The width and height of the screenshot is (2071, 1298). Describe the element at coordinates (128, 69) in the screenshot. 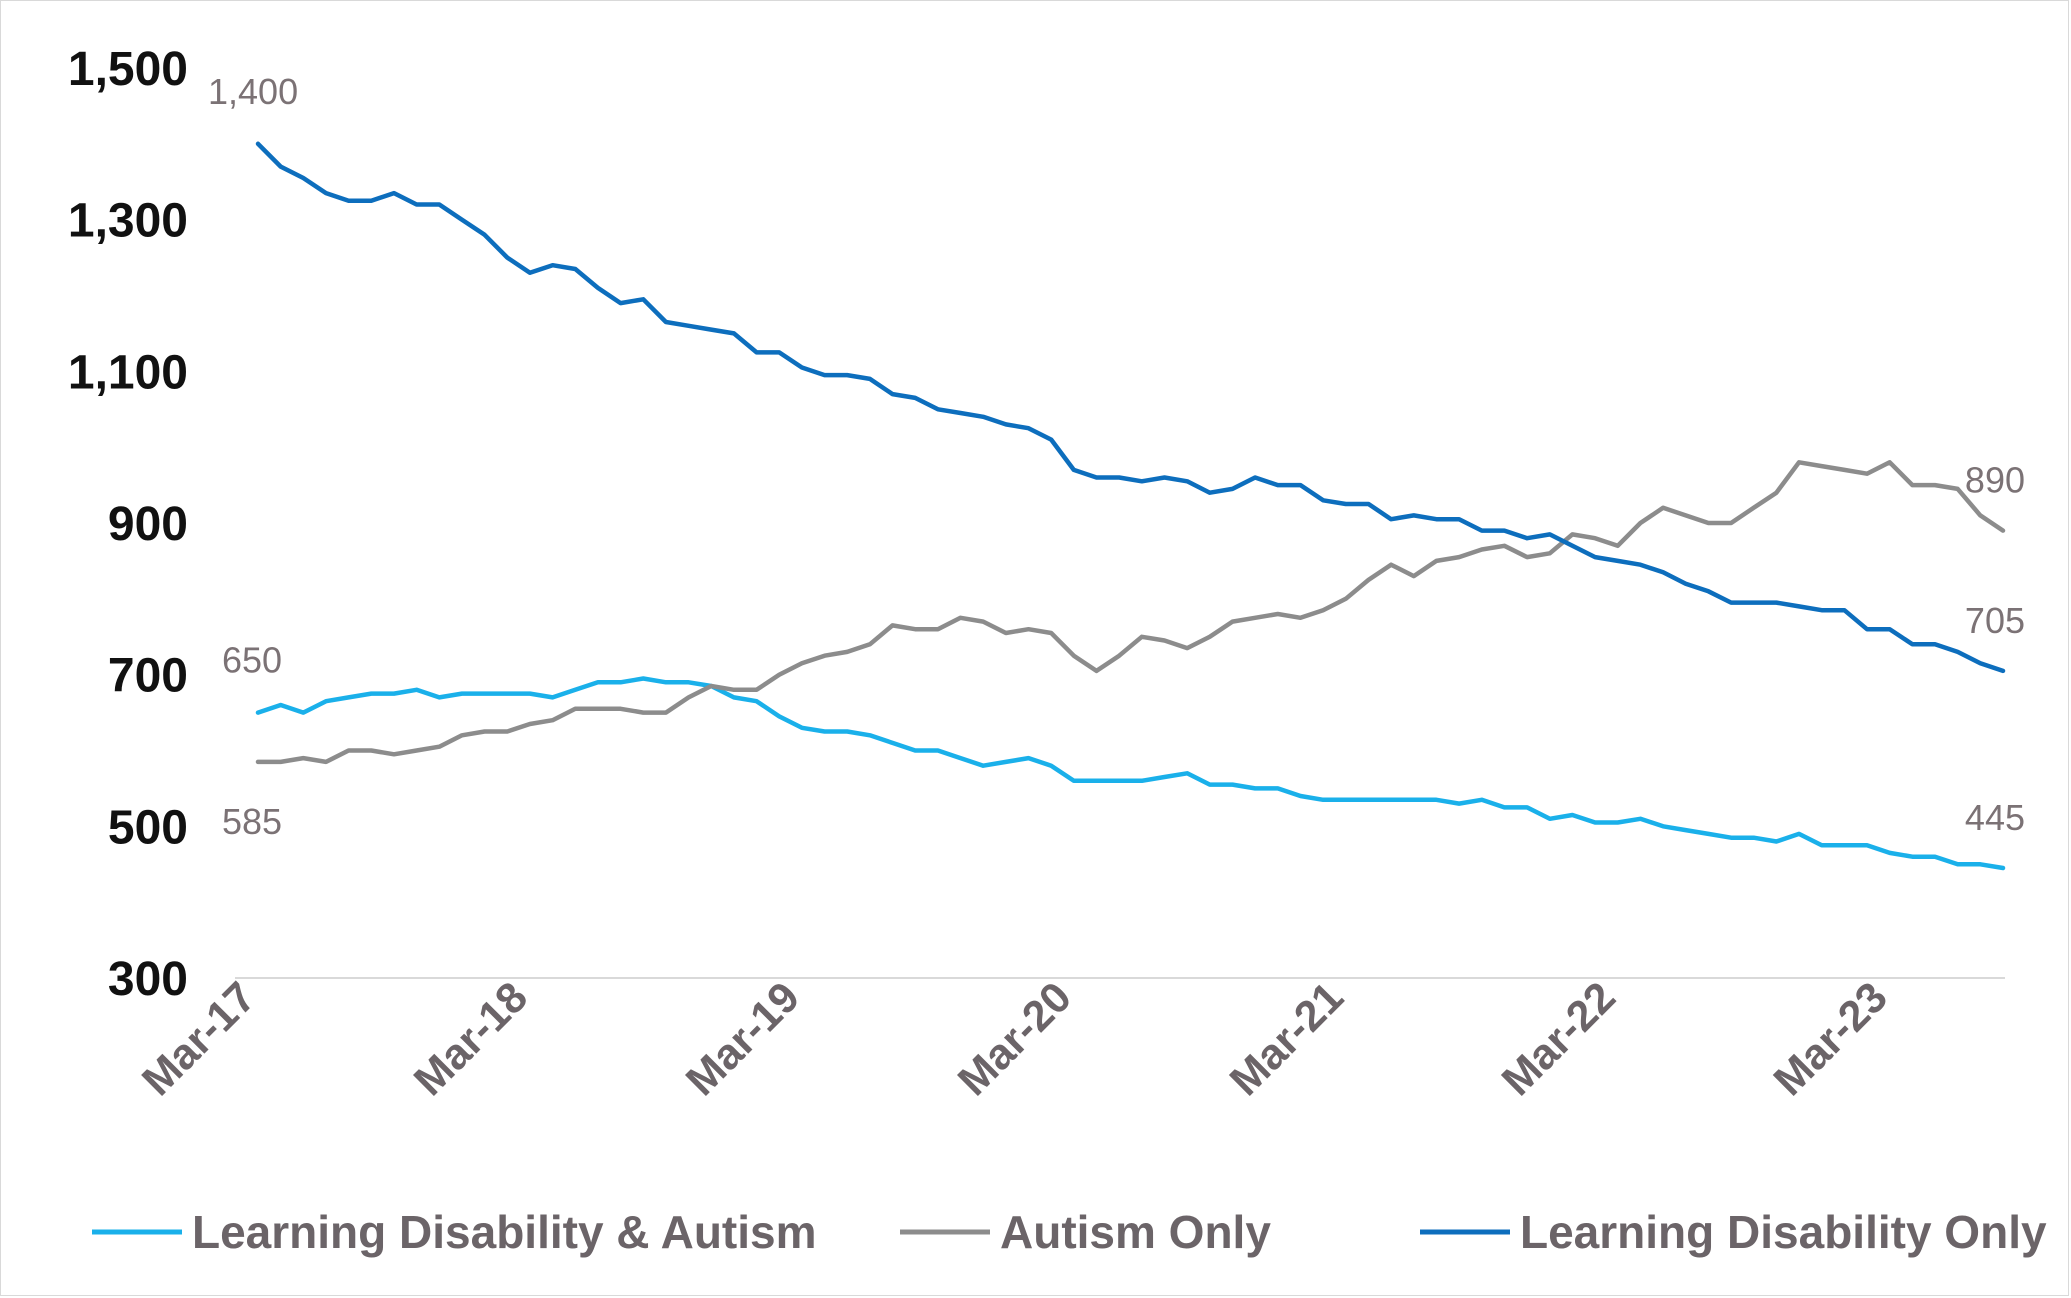

I see `y-tick-label: 1,500` at that location.